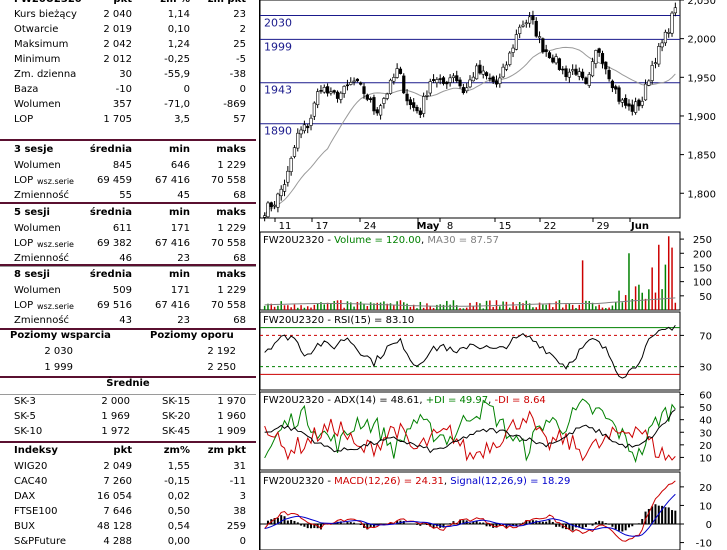 Image resolution: width=727 pixels, height=550 pixels. I want to click on level-label: 1999, so click(278, 46).